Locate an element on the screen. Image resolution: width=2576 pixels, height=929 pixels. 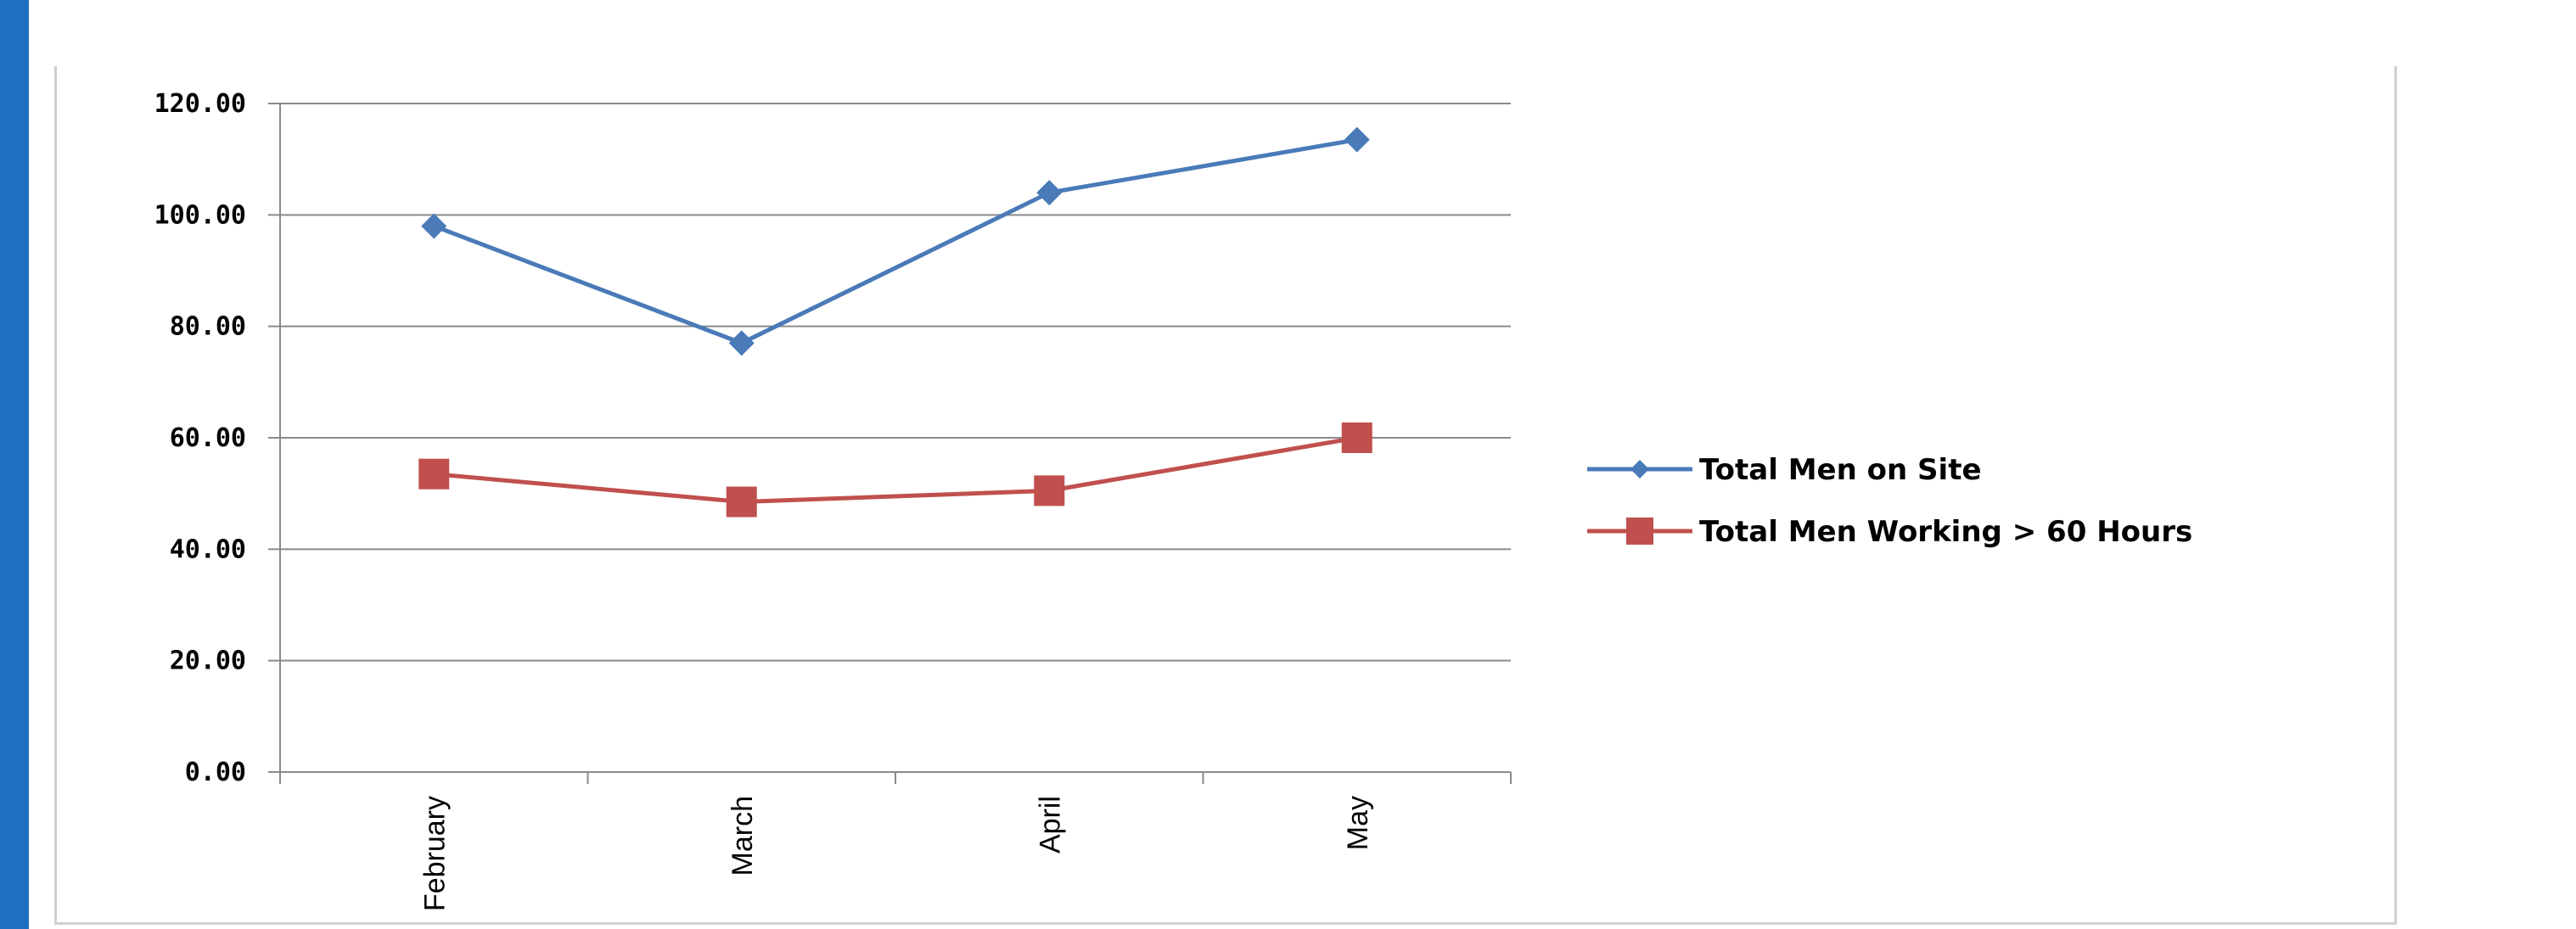
y-tick-label: 120.00 is located at coordinates (200, 104).